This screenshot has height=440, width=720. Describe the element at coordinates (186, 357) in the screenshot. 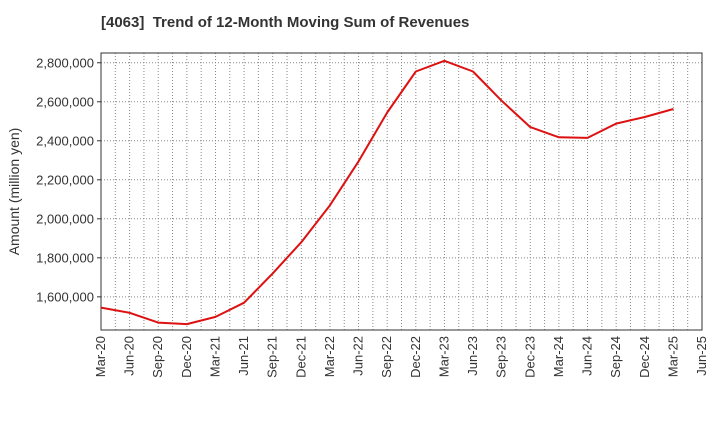

I see `x-tick-label: Dec-20` at that location.